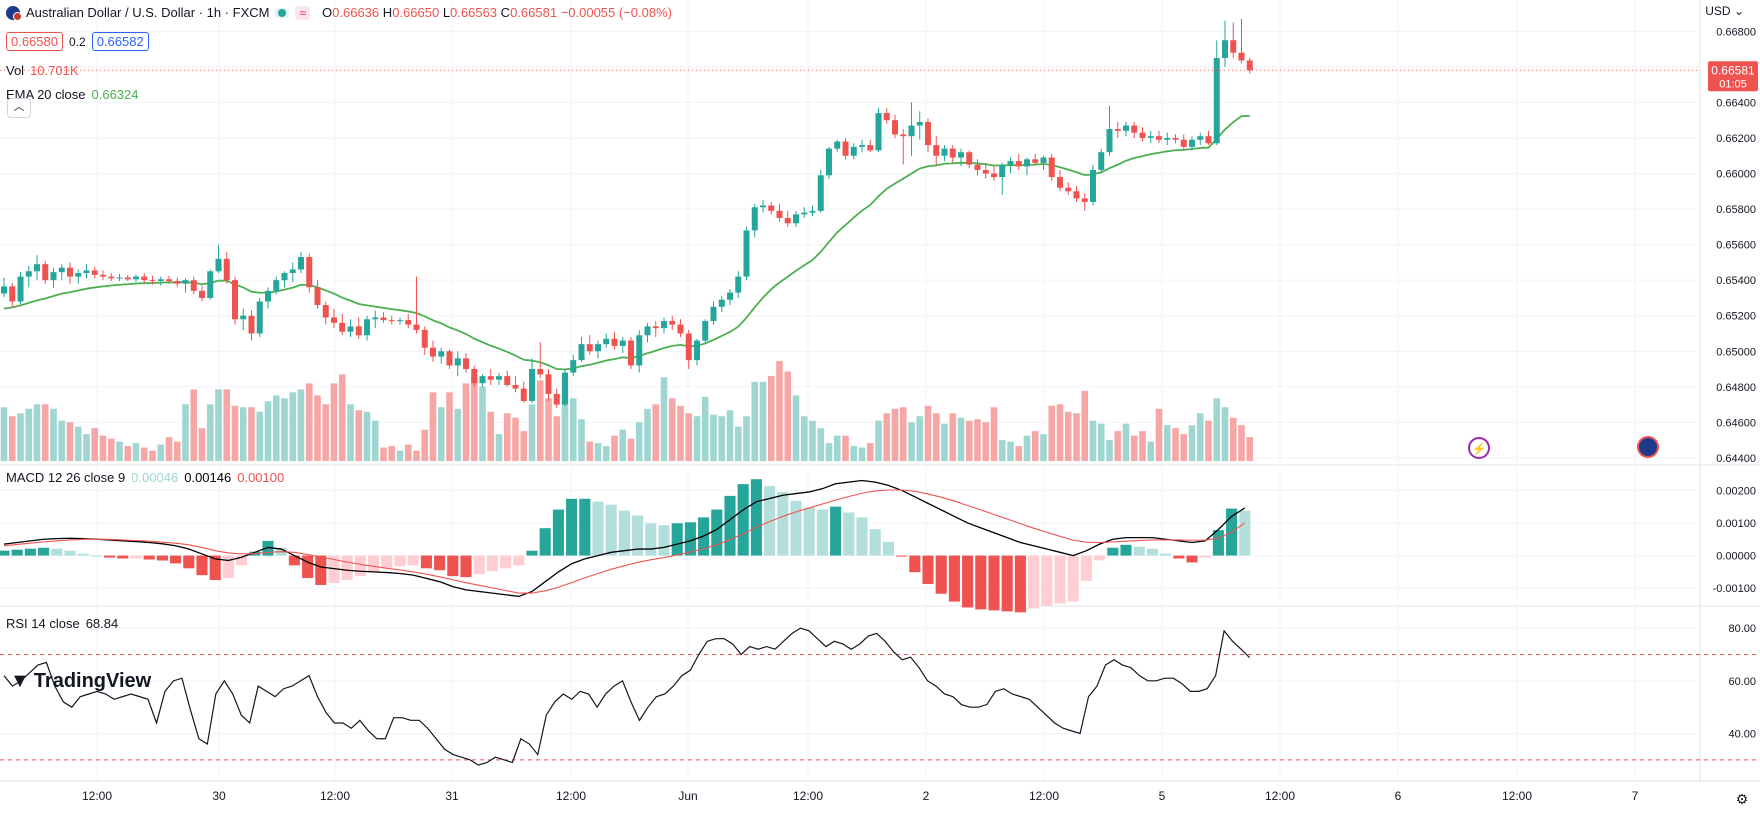 The image size is (1760, 814). I want to click on macd-tick-label: -0.00100, so click(1734, 589).